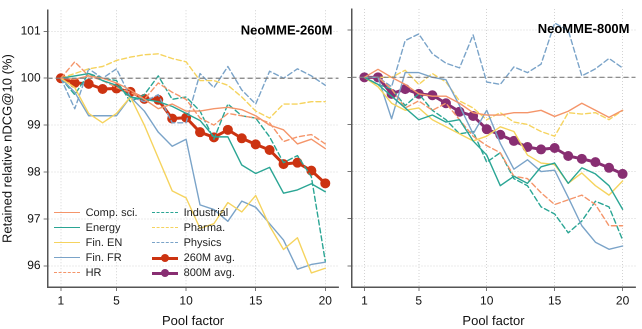 This screenshot has width=642, height=329. Describe the element at coordinates (205, 228) in the screenshot. I see `legend-label: Pharma.` at that location.